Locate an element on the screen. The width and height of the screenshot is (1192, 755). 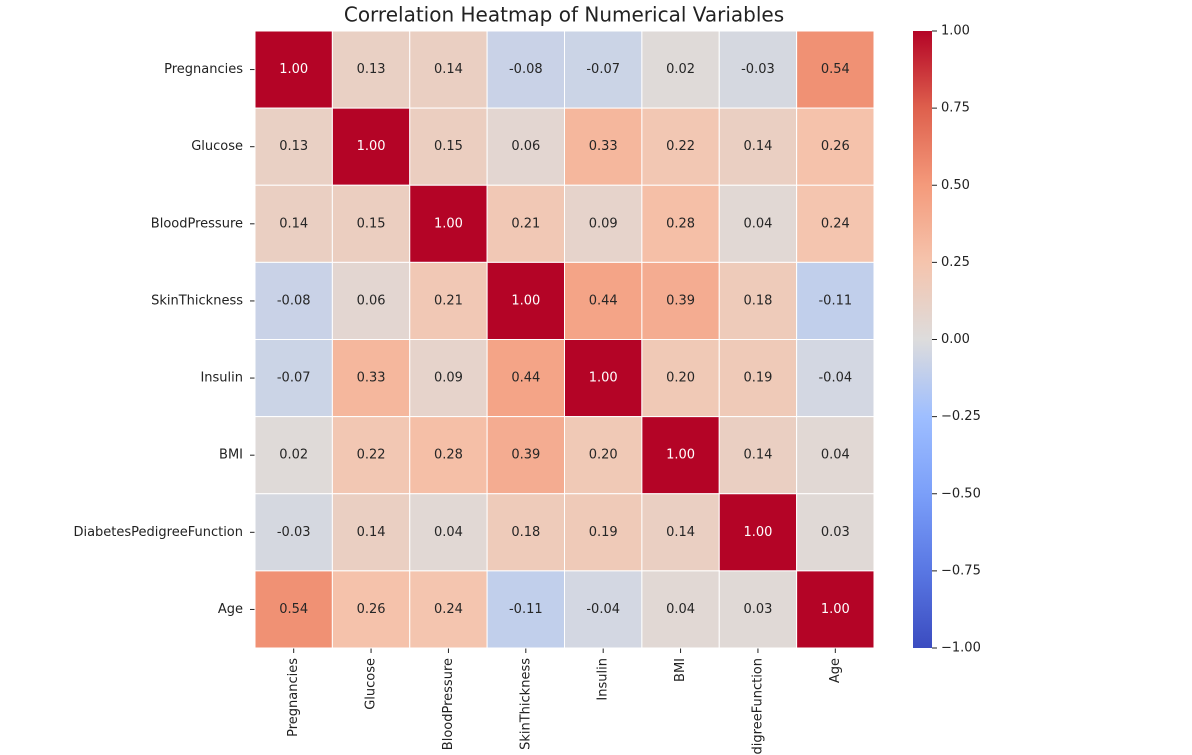
colorbar-tick-label: 0.25 is located at coordinates (955, 262).